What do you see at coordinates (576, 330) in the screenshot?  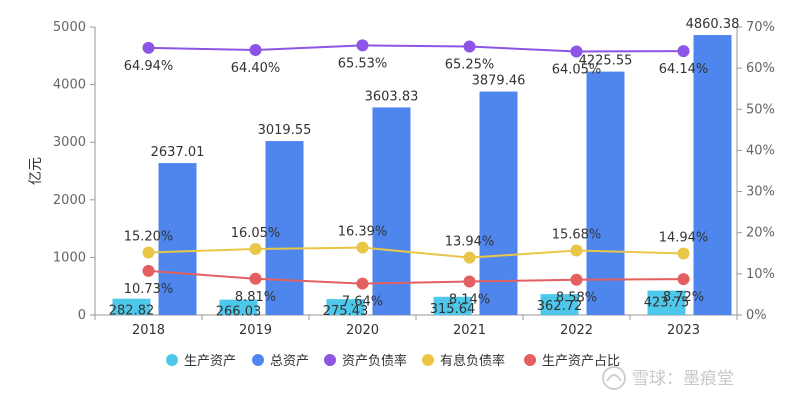 I see `x-tick-label: 2022` at bounding box center [576, 330].